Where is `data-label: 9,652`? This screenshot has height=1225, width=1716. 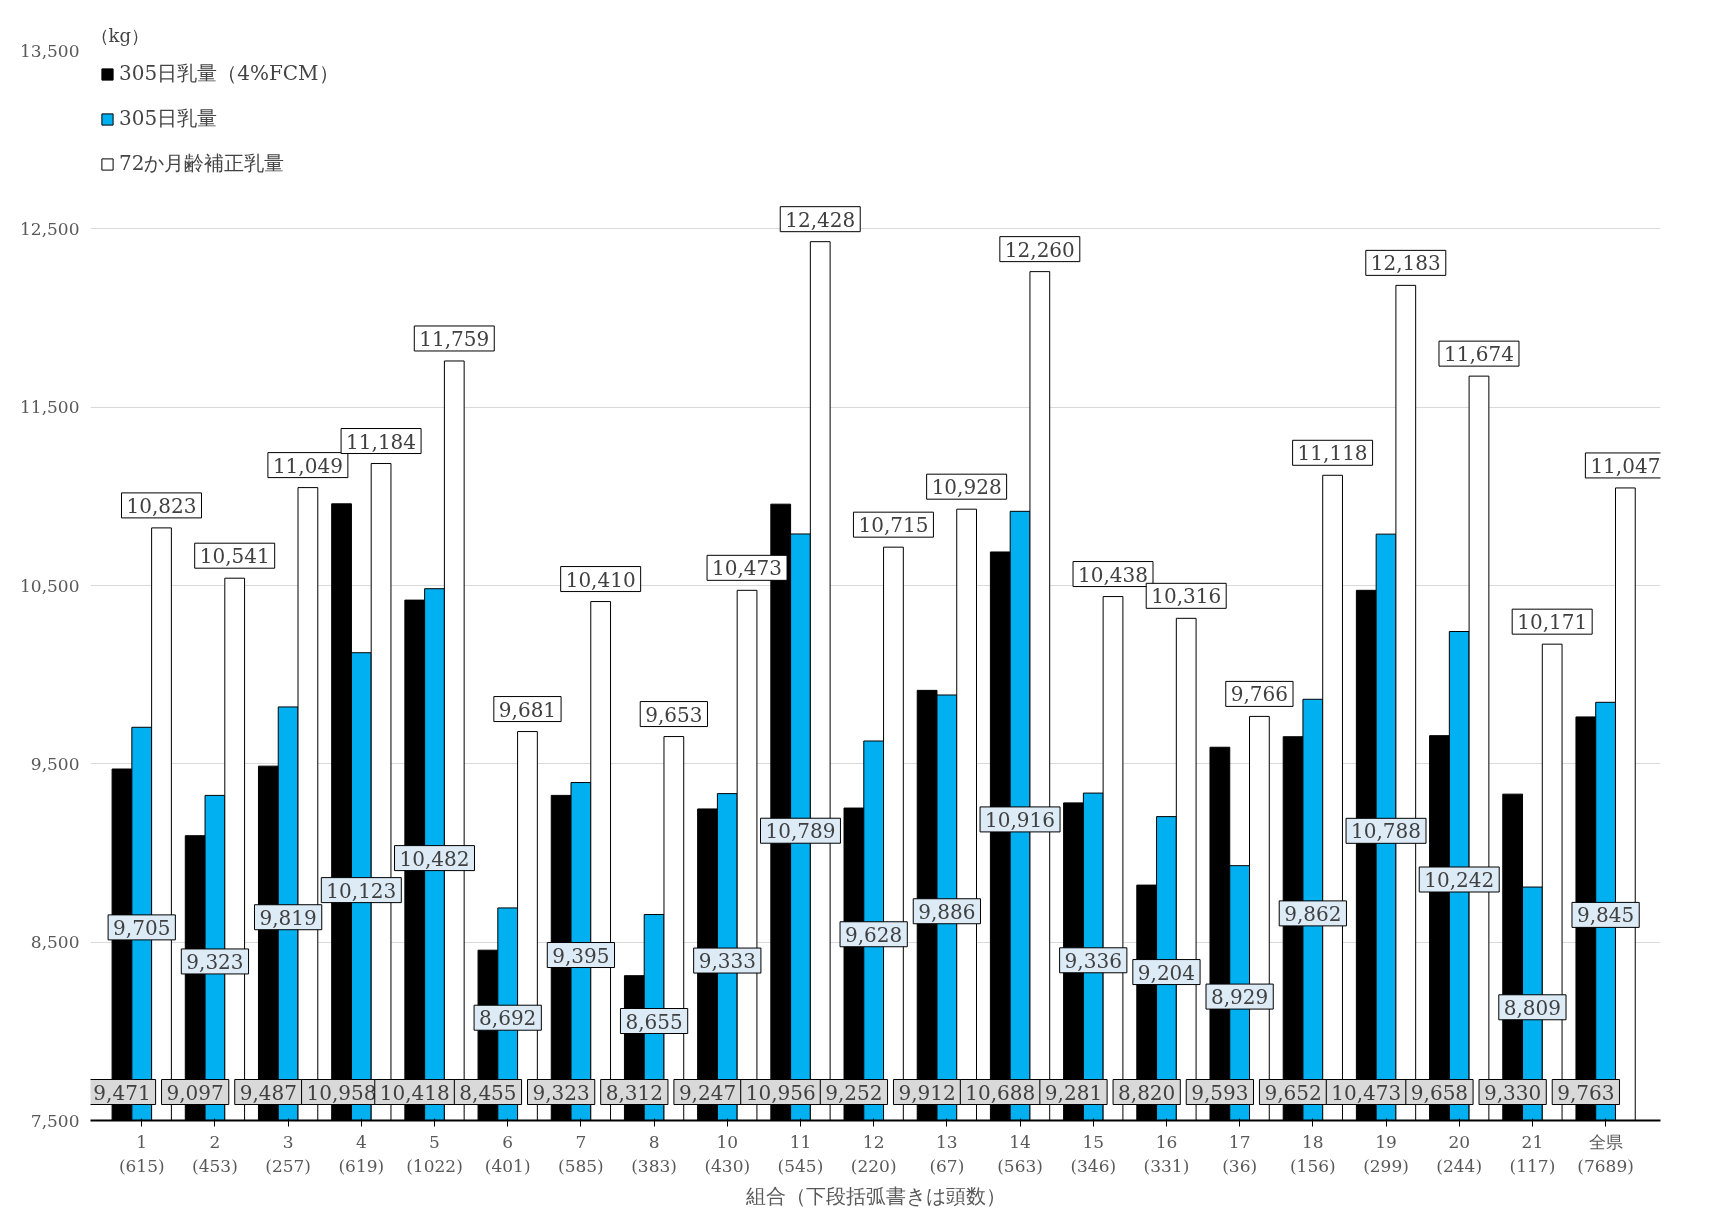 data-label: 9,652 is located at coordinates (1293, 1092).